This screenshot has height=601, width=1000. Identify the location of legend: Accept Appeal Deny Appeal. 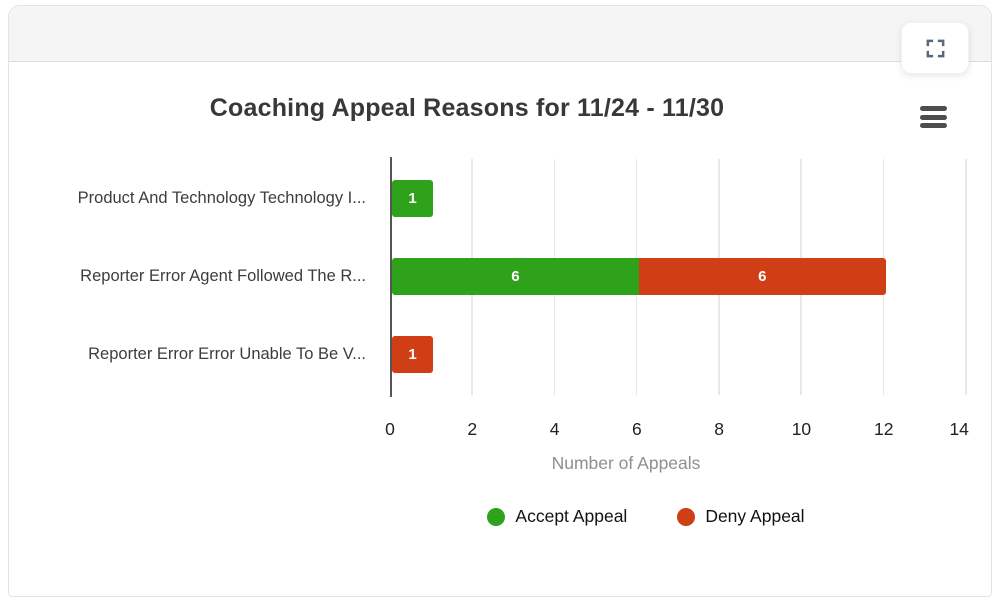
(646, 516).